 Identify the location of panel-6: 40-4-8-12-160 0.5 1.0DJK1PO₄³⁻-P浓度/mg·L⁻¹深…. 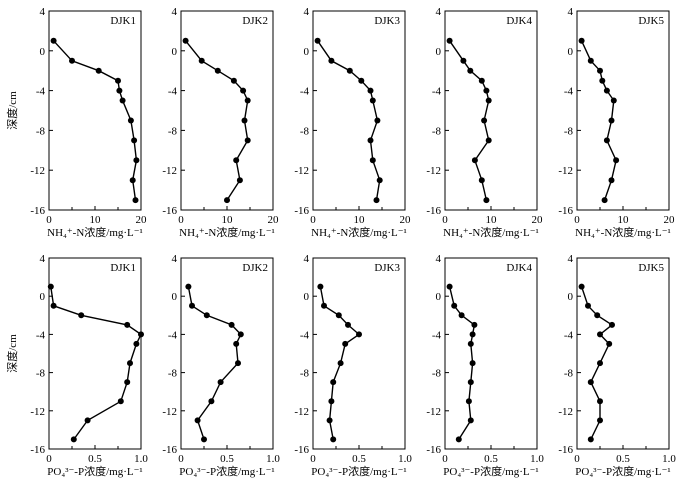
(76, 365).